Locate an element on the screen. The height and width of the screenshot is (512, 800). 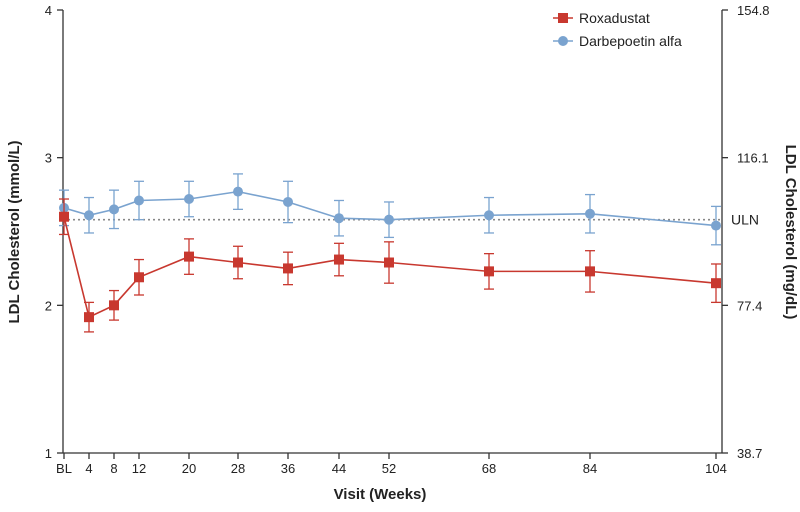
legend: Roxadustat Darbepoetin alfa is located at coordinates (617, 29).